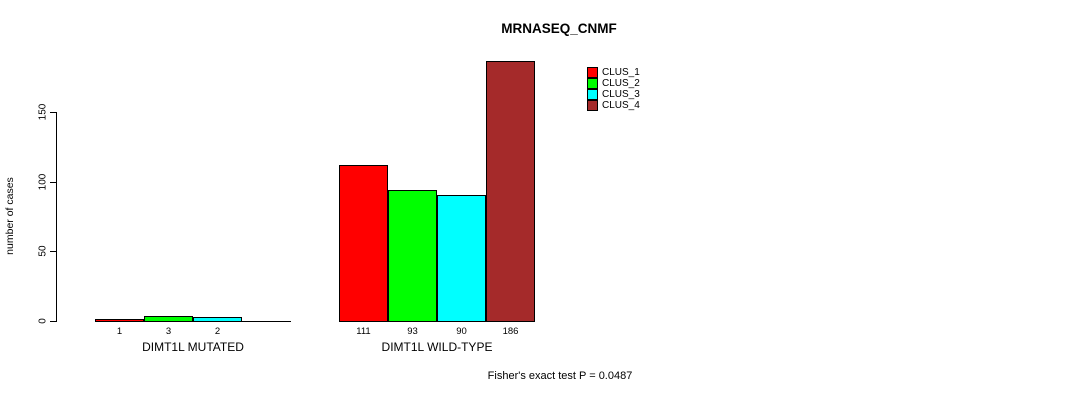  What do you see at coordinates (412, 331) in the screenshot?
I see `bar-value-label: 93` at bounding box center [412, 331].